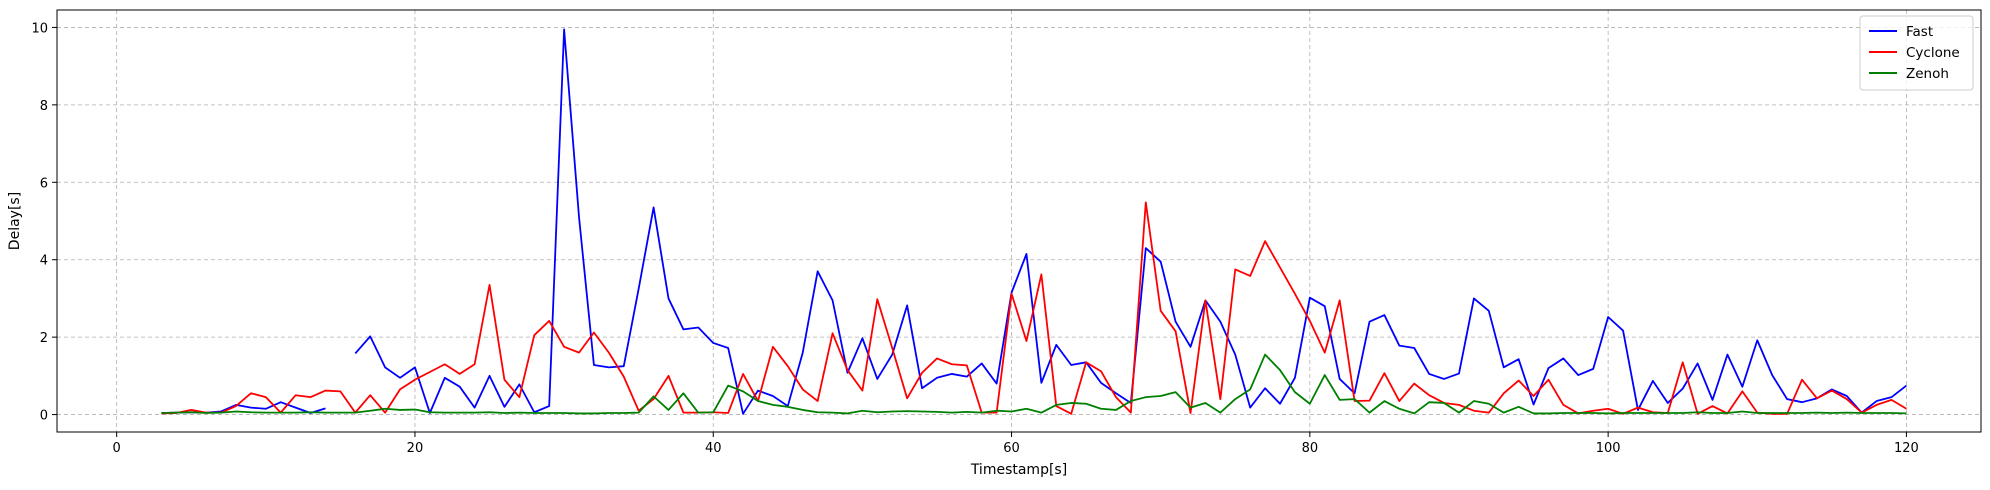 The image size is (1990, 490). I want to click on x-tick-label: 0, so click(117, 448).